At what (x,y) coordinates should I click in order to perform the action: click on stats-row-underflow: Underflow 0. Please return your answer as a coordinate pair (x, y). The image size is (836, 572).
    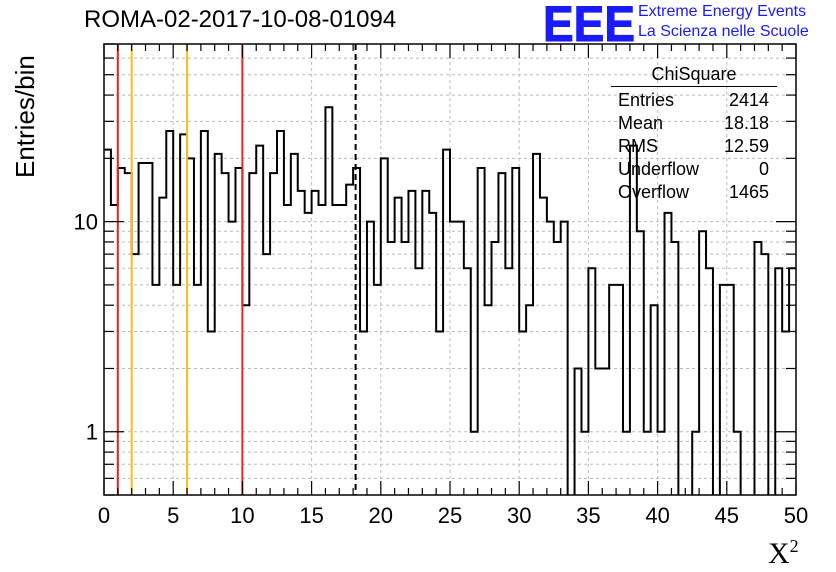
    Looking at the image, I should click on (694, 169).